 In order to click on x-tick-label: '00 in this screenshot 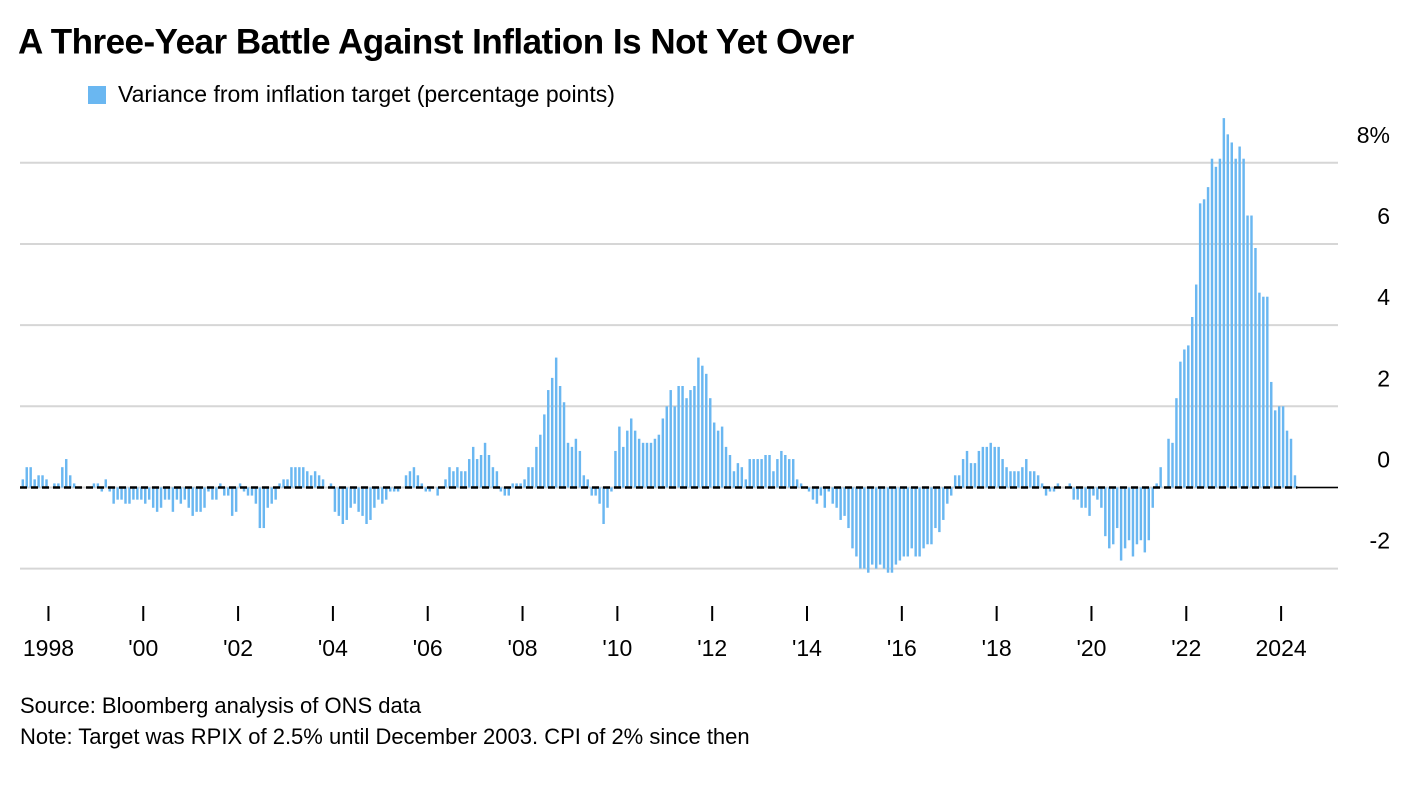, I will do `click(143, 648)`.